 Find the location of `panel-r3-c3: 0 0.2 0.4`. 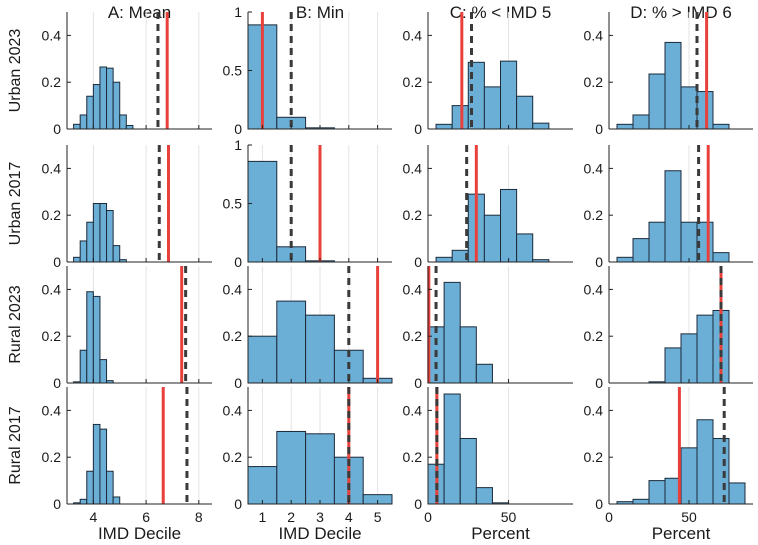

panel-r3-c3: 0 0.2 0.4 is located at coordinates (488, 328).